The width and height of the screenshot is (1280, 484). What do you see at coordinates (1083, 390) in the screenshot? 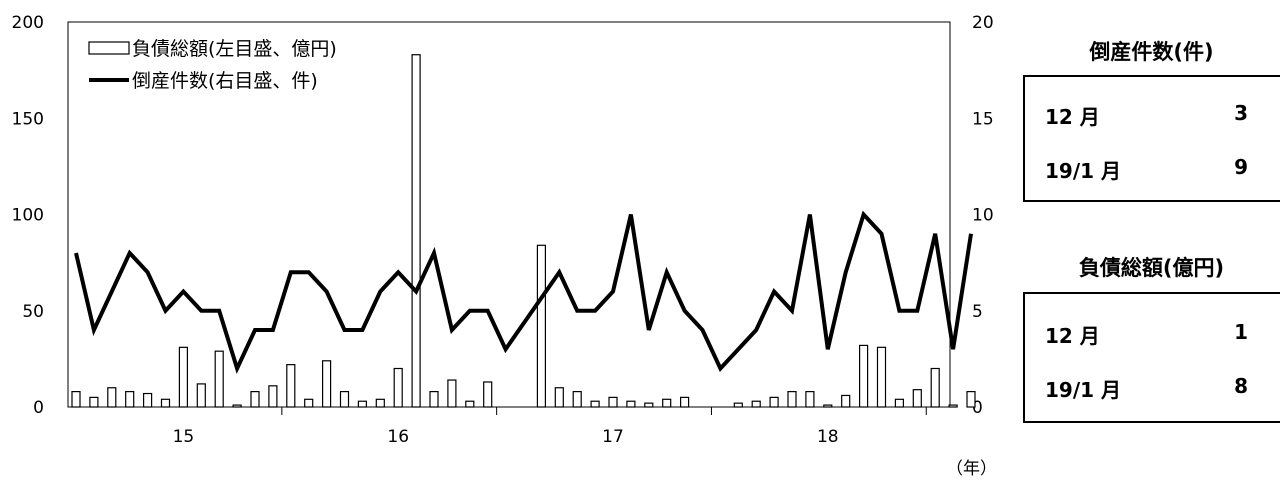
I see `debt-row-label: 19/1 月` at bounding box center [1083, 390].